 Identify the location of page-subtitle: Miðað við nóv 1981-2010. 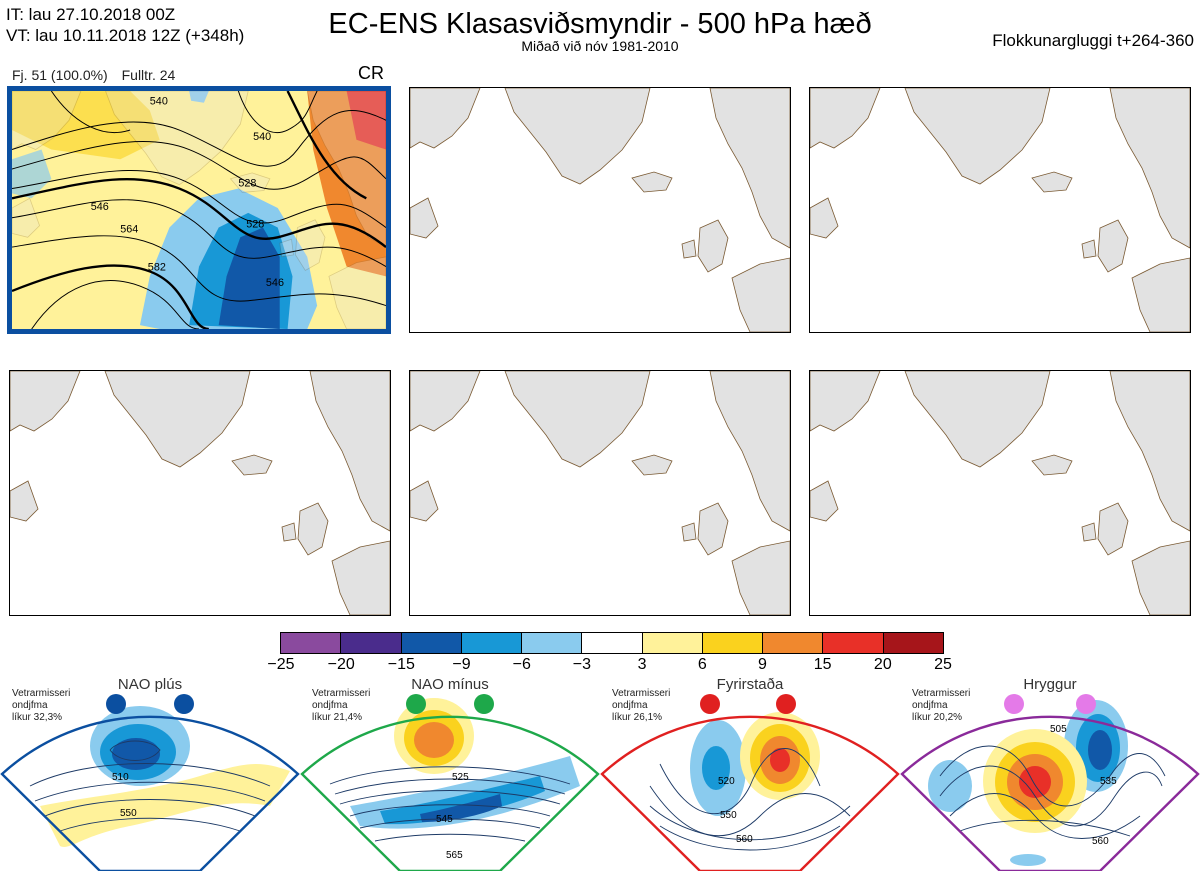
(600, 46).